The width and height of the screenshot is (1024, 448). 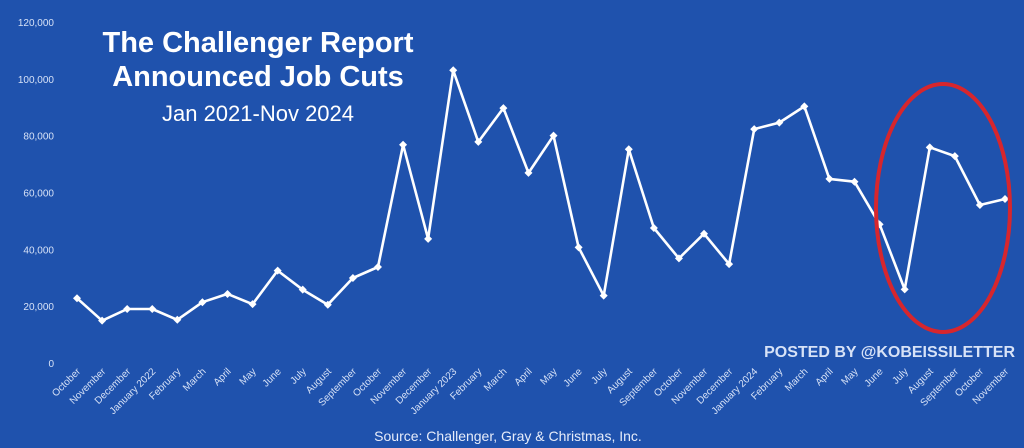 What do you see at coordinates (36, 80) in the screenshot?
I see `y-tick-label: 100,000` at bounding box center [36, 80].